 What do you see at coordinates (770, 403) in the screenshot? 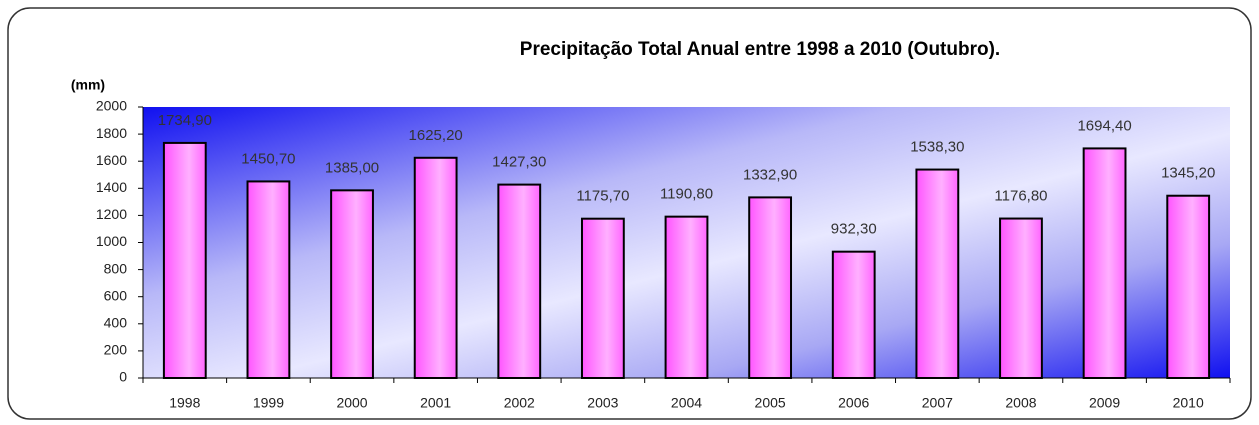
I see `x-tick-label: 2005` at bounding box center [770, 403].